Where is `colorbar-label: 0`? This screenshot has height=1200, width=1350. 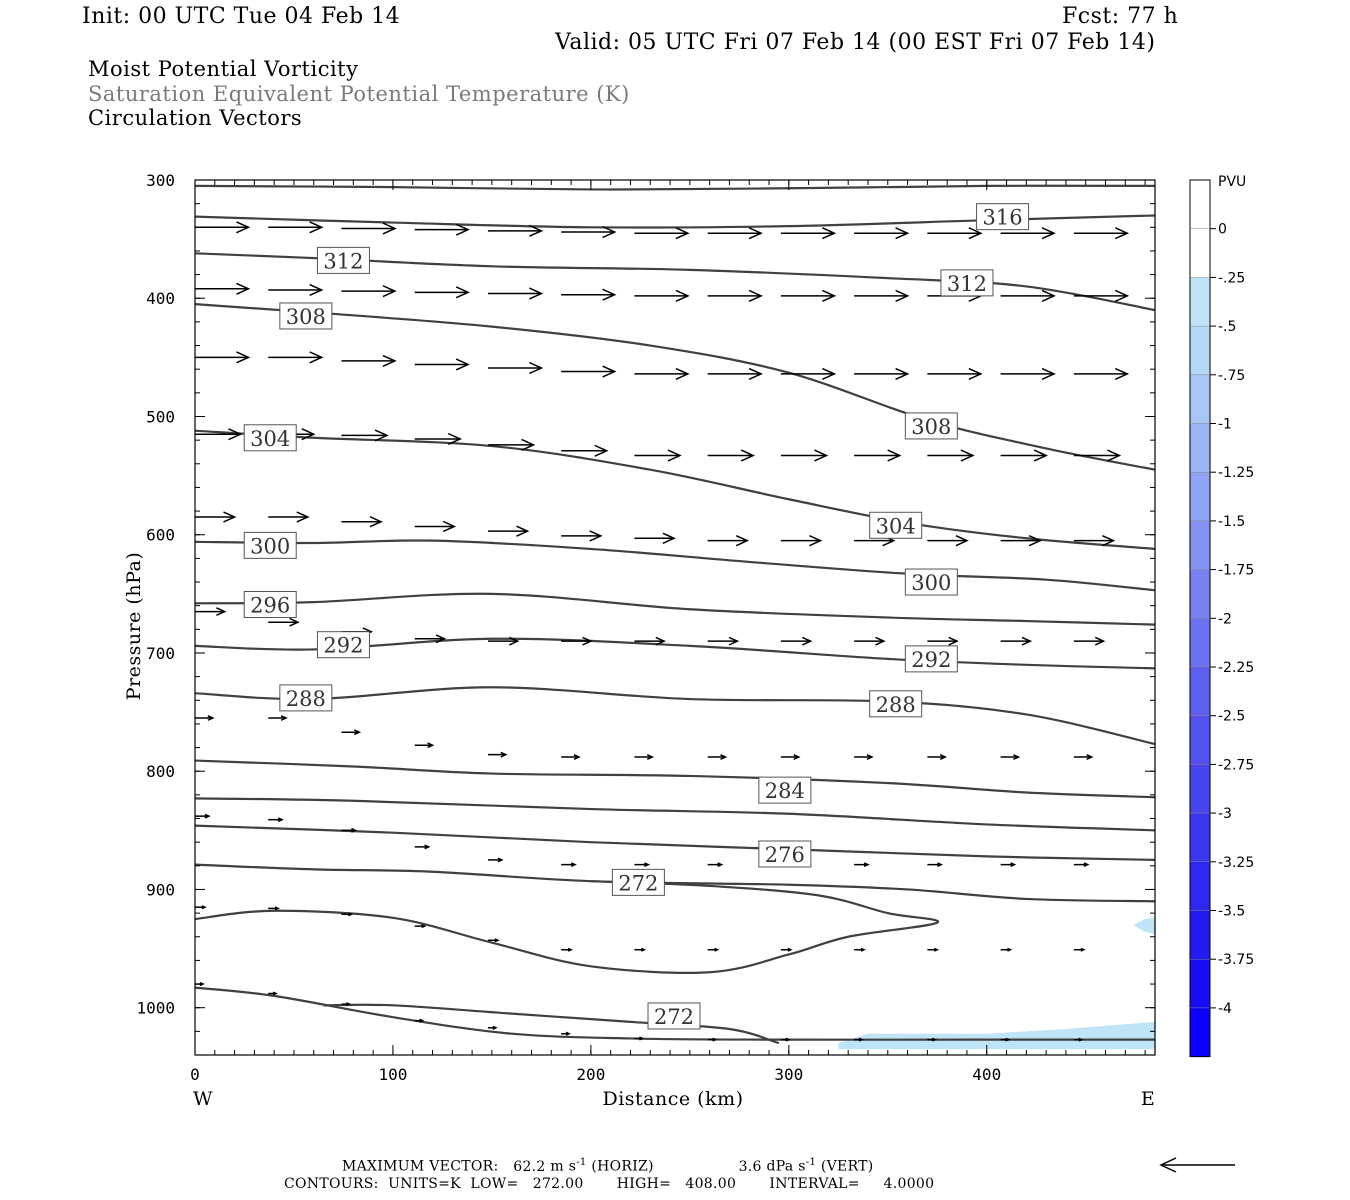 colorbar-label: 0 is located at coordinates (1222, 230).